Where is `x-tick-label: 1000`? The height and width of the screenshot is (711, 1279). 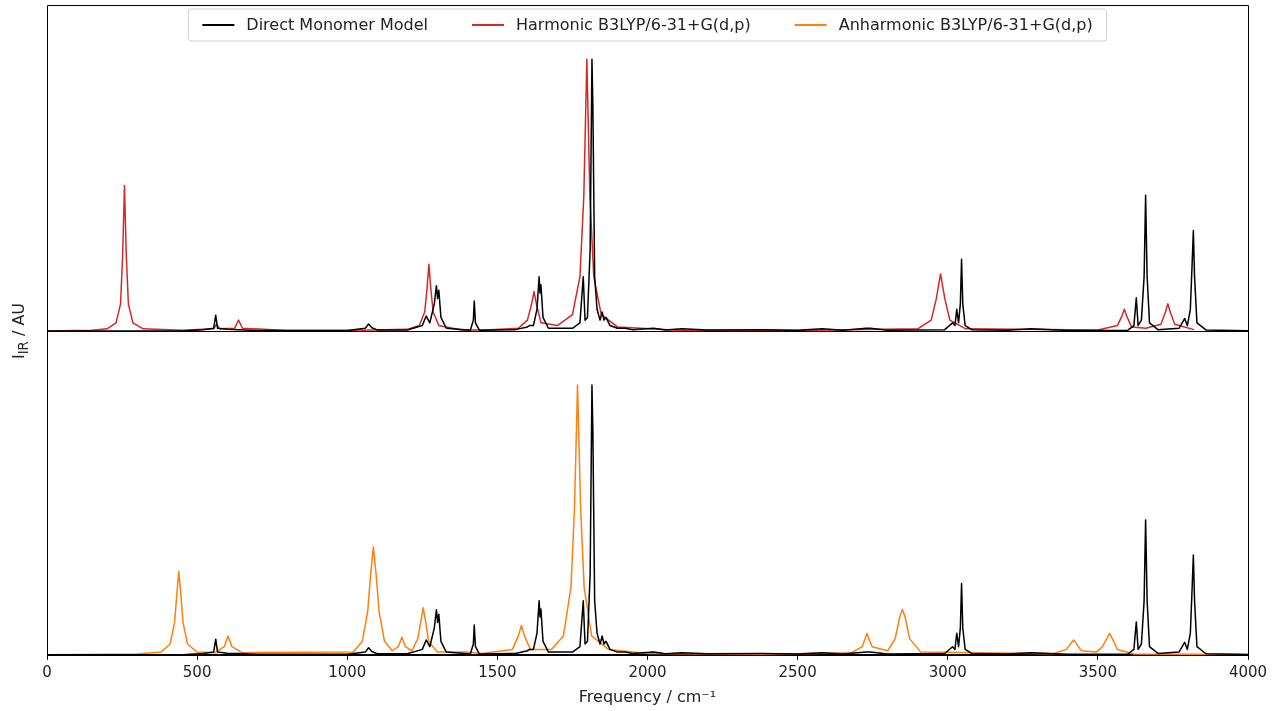 x-tick-label: 1000 is located at coordinates (347, 671).